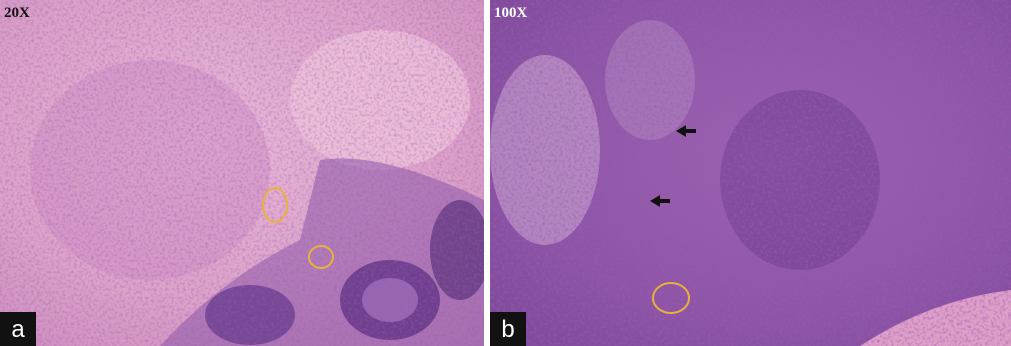 The image size is (1011, 346). Describe the element at coordinates (511, 13) in the screenshot. I see `magnification: 100X` at that location.